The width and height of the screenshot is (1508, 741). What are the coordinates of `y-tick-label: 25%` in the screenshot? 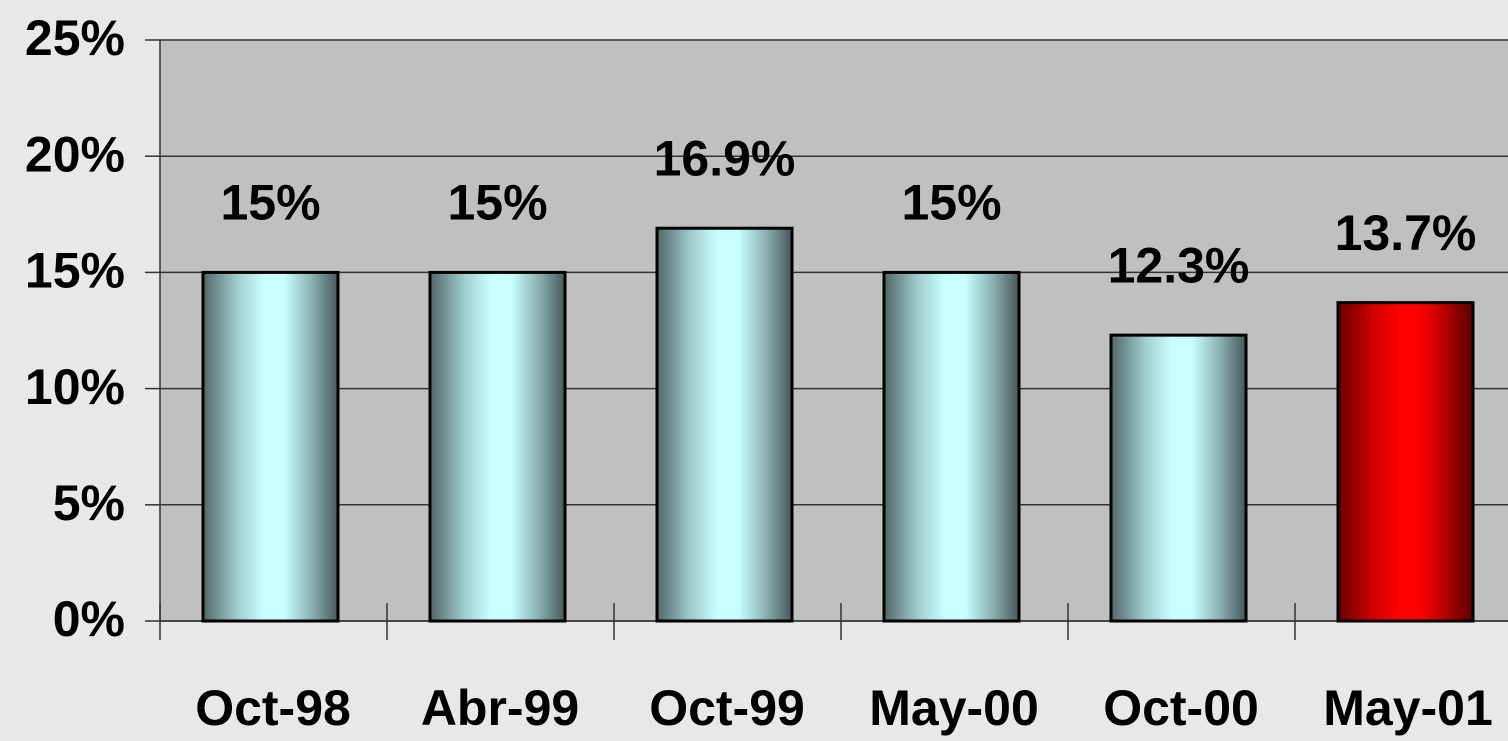 It's located at (75, 38).